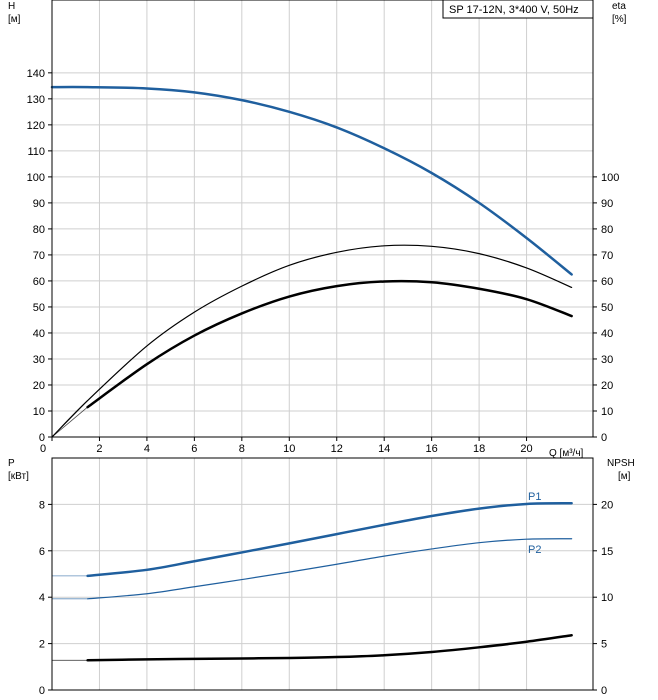  I want to click on h-axis-label: H, so click(11, 6).